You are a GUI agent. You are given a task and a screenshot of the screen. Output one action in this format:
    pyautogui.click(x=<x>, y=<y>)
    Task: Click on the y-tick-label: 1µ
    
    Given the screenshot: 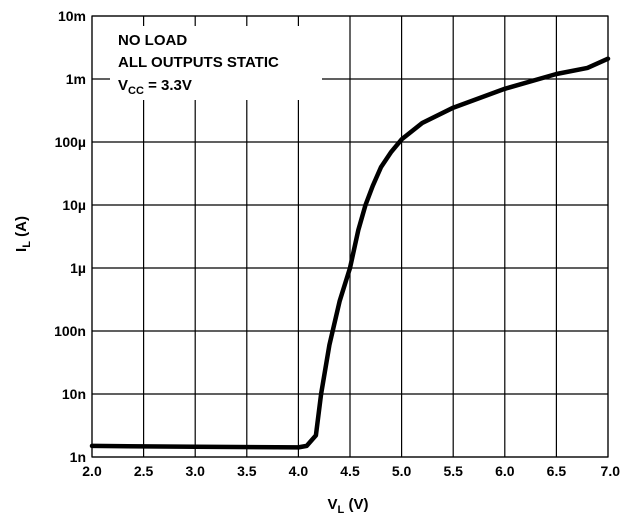 What is the action you would take?
    pyautogui.click(x=78, y=268)
    